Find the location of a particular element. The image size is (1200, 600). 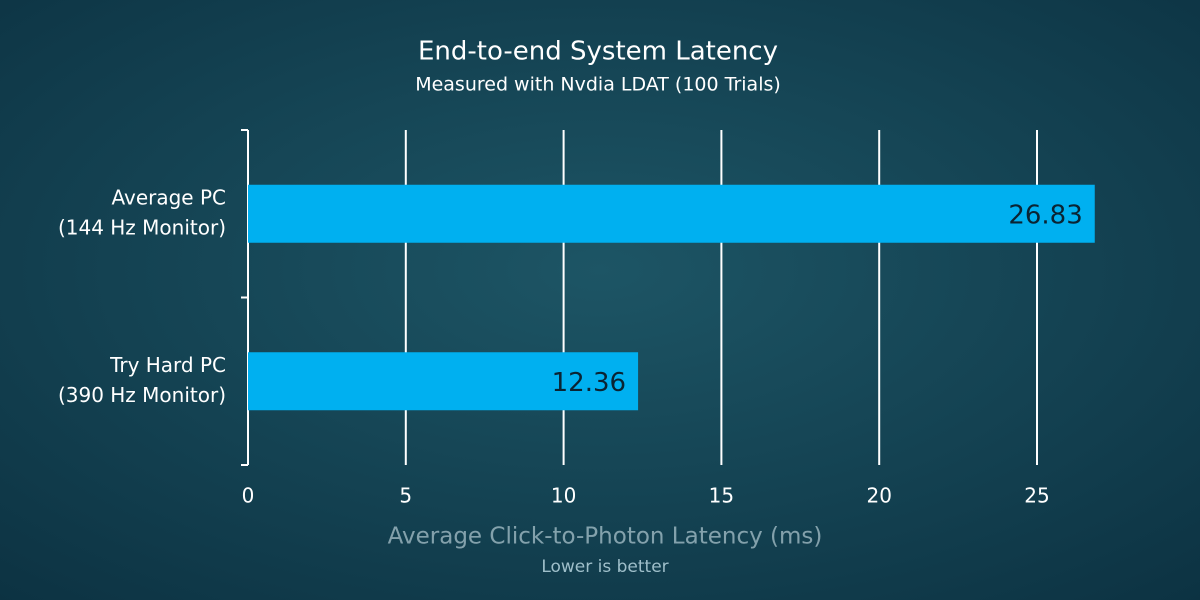

x-tick-label: 25 is located at coordinates (1036, 496).